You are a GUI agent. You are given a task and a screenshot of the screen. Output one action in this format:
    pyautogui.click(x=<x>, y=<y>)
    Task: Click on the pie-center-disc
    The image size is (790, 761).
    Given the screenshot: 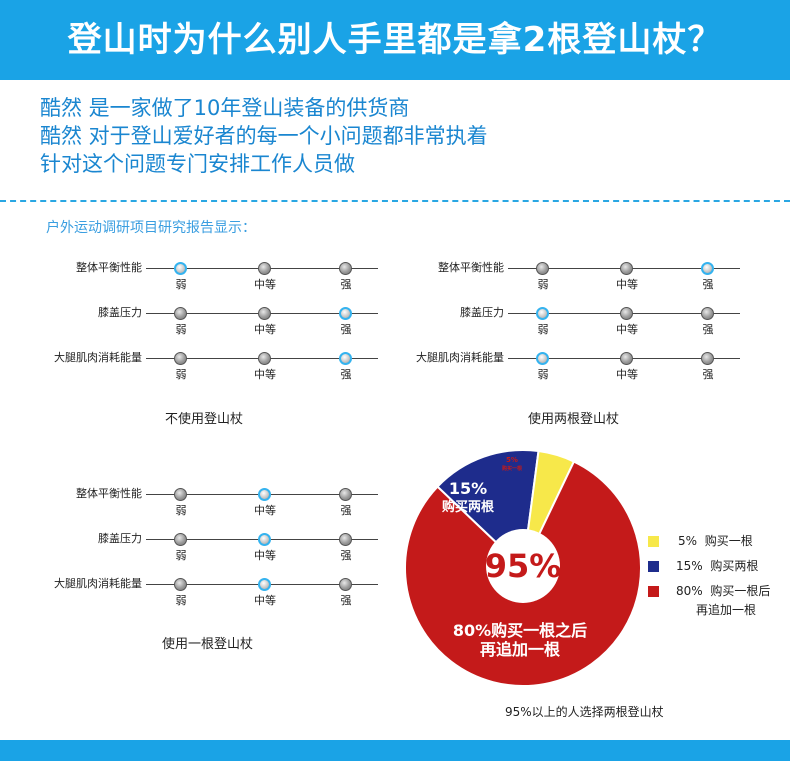 What is the action you would take?
    pyautogui.click(x=523, y=566)
    